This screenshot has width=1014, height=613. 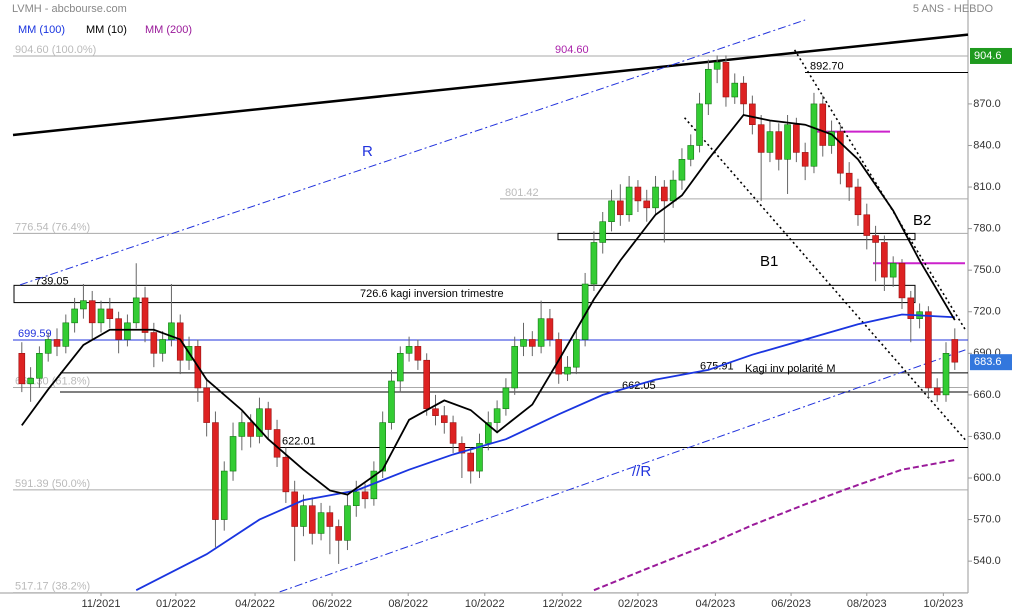 What do you see at coordinates (774, 525) in the screenshot?
I see `moving-average` at bounding box center [774, 525].